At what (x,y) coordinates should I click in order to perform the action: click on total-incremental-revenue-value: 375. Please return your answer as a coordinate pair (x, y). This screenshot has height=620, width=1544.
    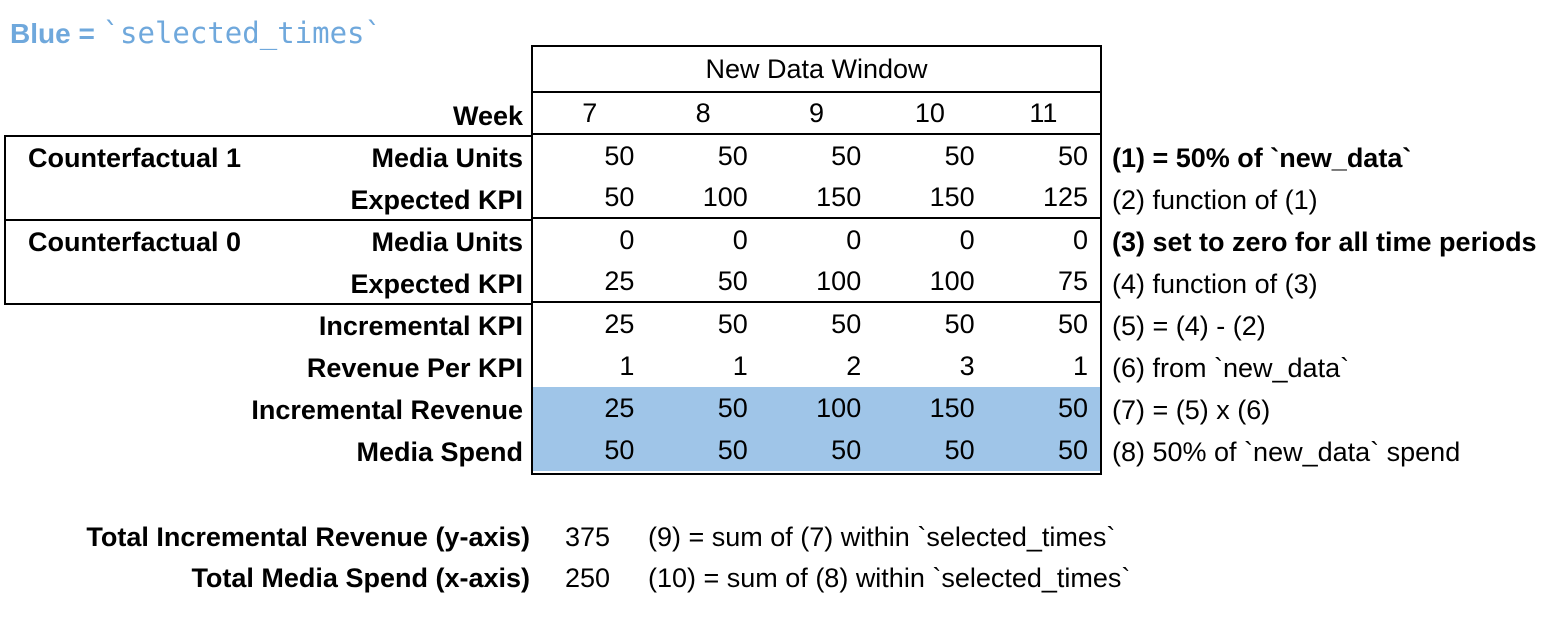
    Looking at the image, I should click on (588, 537).